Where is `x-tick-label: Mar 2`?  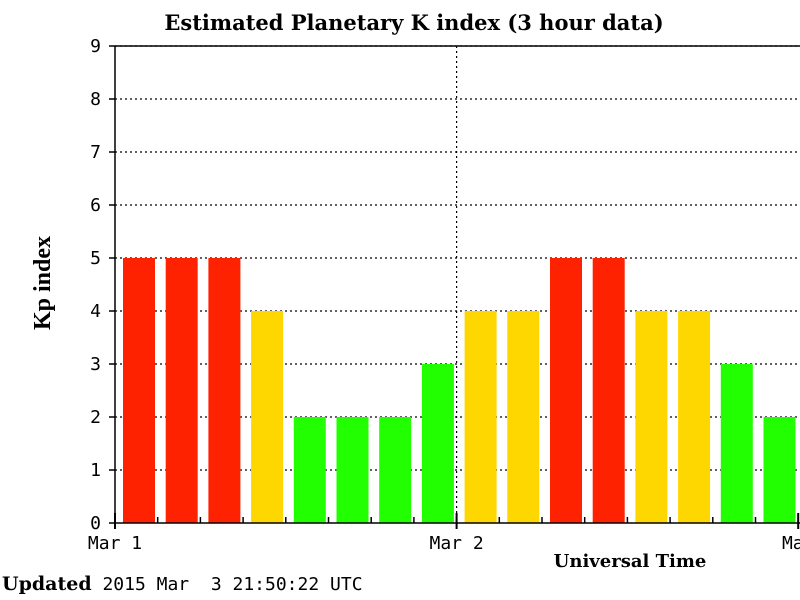 x-tick-label: Mar 2 is located at coordinates (457, 543).